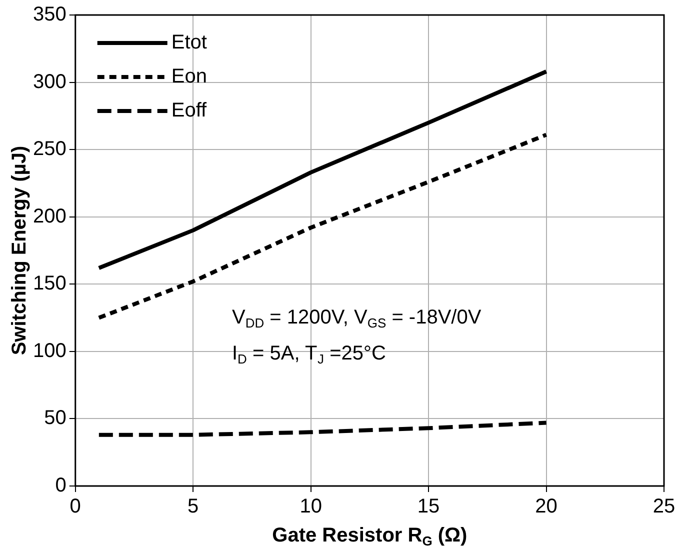 The image size is (684, 552). What do you see at coordinates (322, 428) in the screenshot?
I see `line-series` at bounding box center [322, 428].